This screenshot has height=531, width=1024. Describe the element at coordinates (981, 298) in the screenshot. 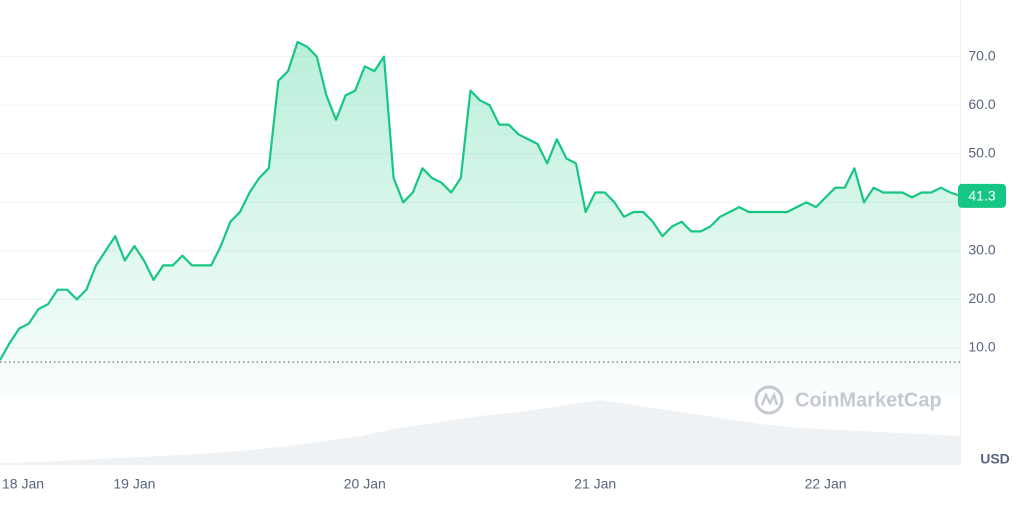

I see `y-tick-label: 20.0` at that location.